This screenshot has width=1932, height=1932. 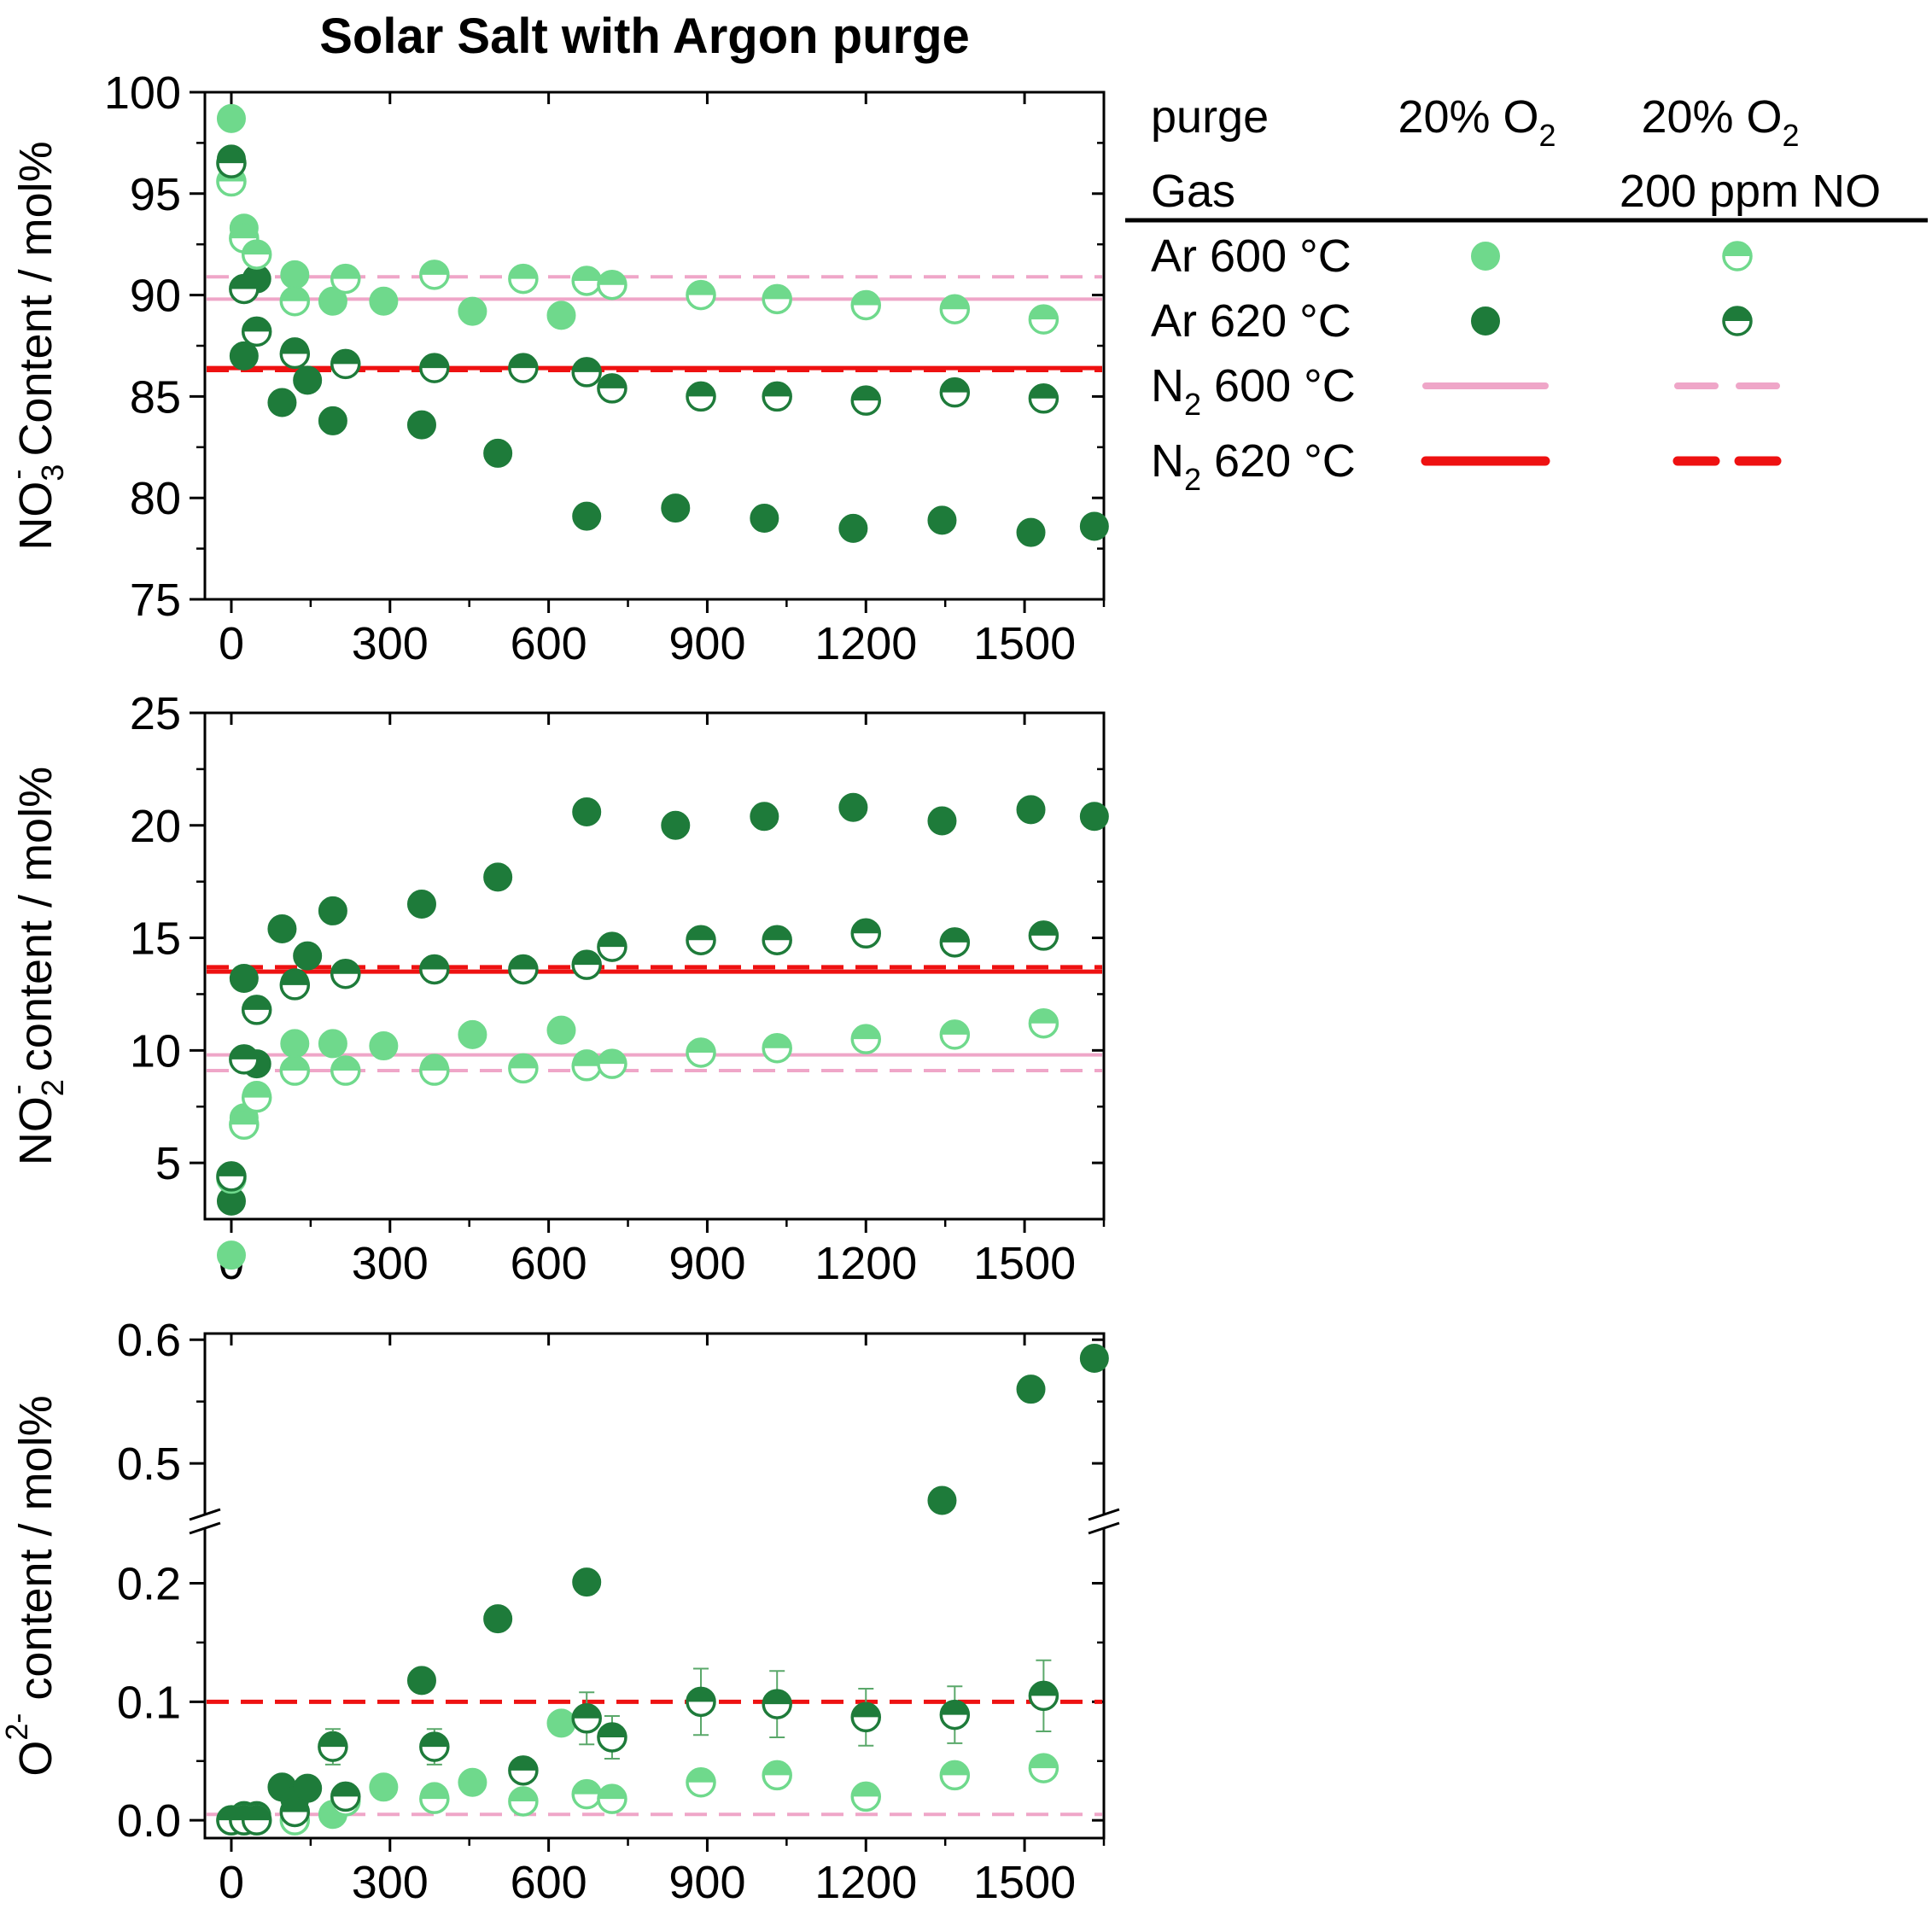 What do you see at coordinates (168, 1164) in the screenshot?
I see `y-tick-label: 5` at bounding box center [168, 1164].